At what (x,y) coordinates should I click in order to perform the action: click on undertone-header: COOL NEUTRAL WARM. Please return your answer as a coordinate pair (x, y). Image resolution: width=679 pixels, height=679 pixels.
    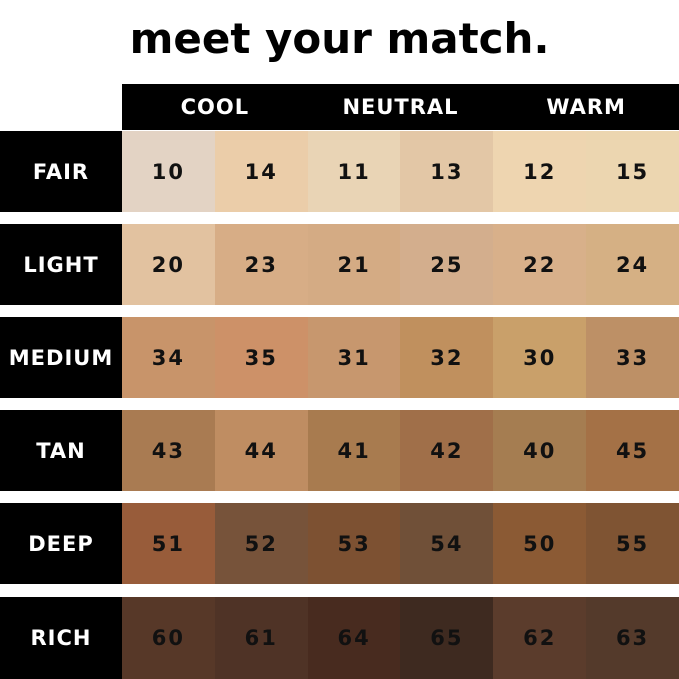
    Looking at the image, I should click on (400, 107).